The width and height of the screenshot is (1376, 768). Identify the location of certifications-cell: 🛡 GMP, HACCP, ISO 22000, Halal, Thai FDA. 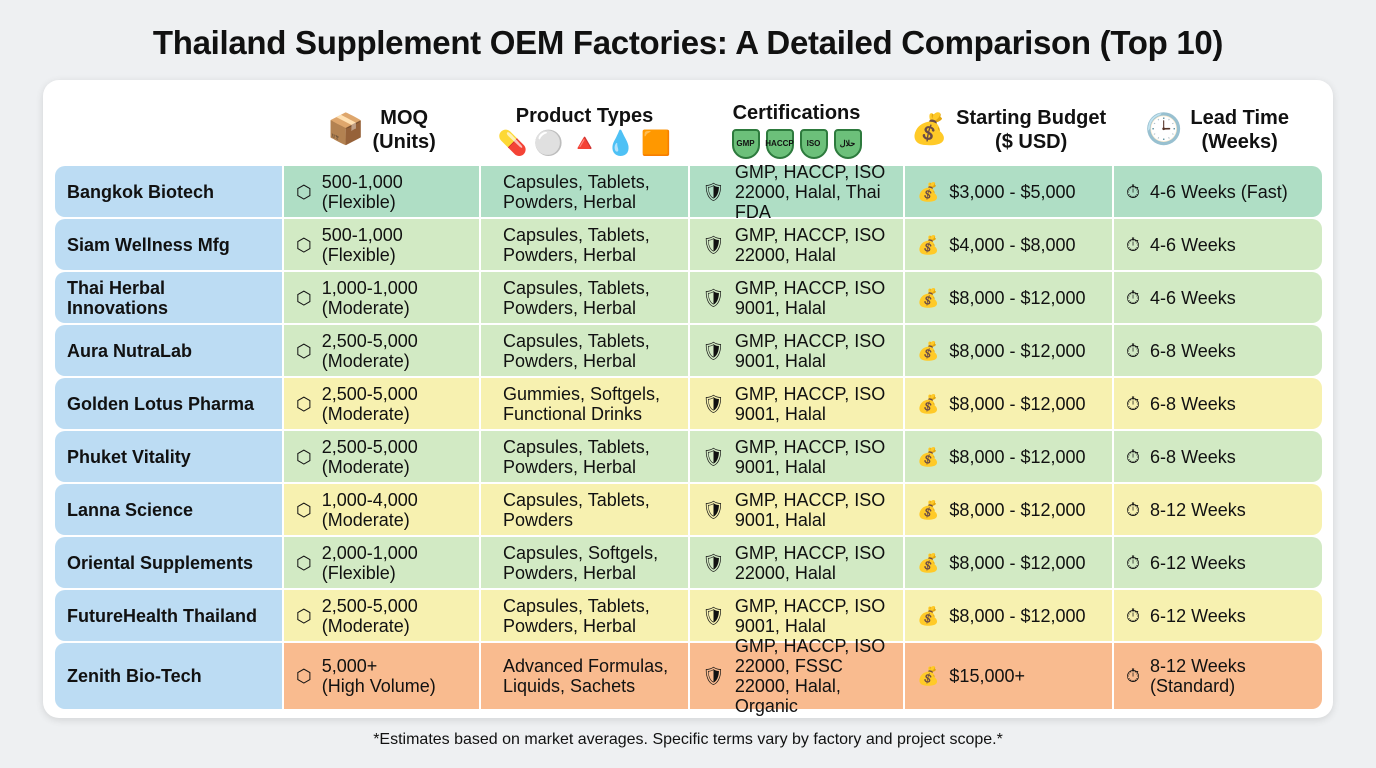
(796, 192).